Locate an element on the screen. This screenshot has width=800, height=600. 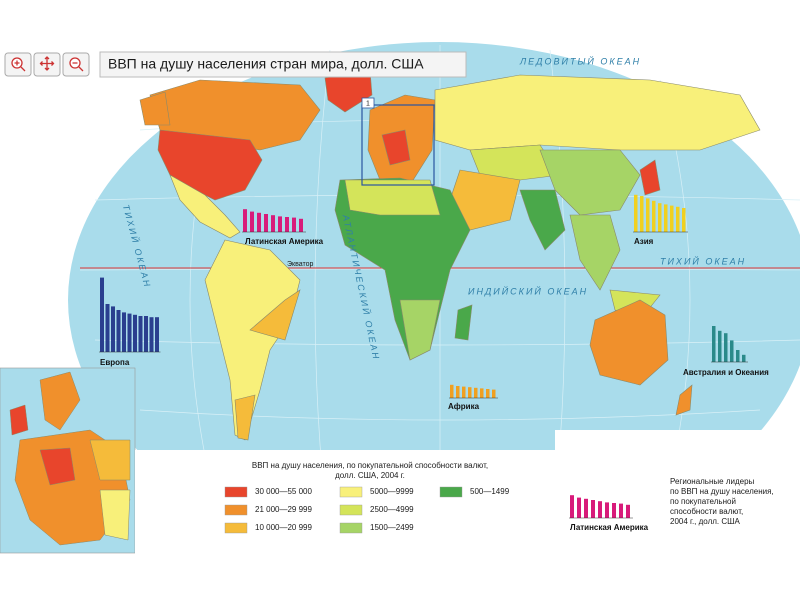
leaders-note-line: Региональные лидеры is located at coordinates (712, 481).